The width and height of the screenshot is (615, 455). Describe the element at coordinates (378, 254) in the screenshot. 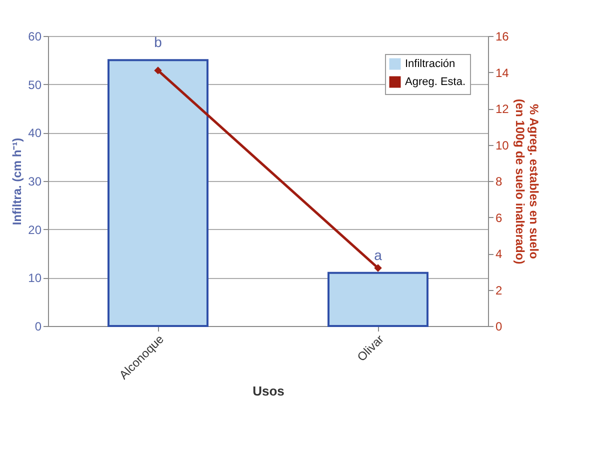

I see `annotation: a` at that location.